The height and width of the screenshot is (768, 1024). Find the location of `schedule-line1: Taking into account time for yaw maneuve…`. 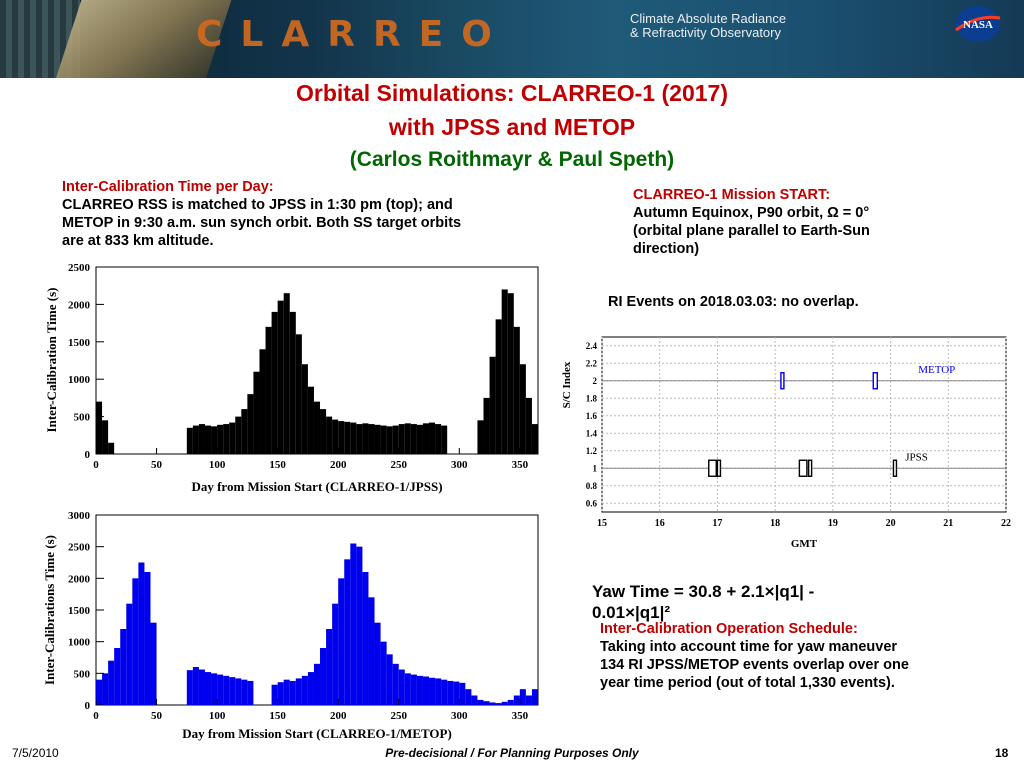

schedule-line1: Taking into account time for yaw maneuve… is located at coordinates (749, 647).